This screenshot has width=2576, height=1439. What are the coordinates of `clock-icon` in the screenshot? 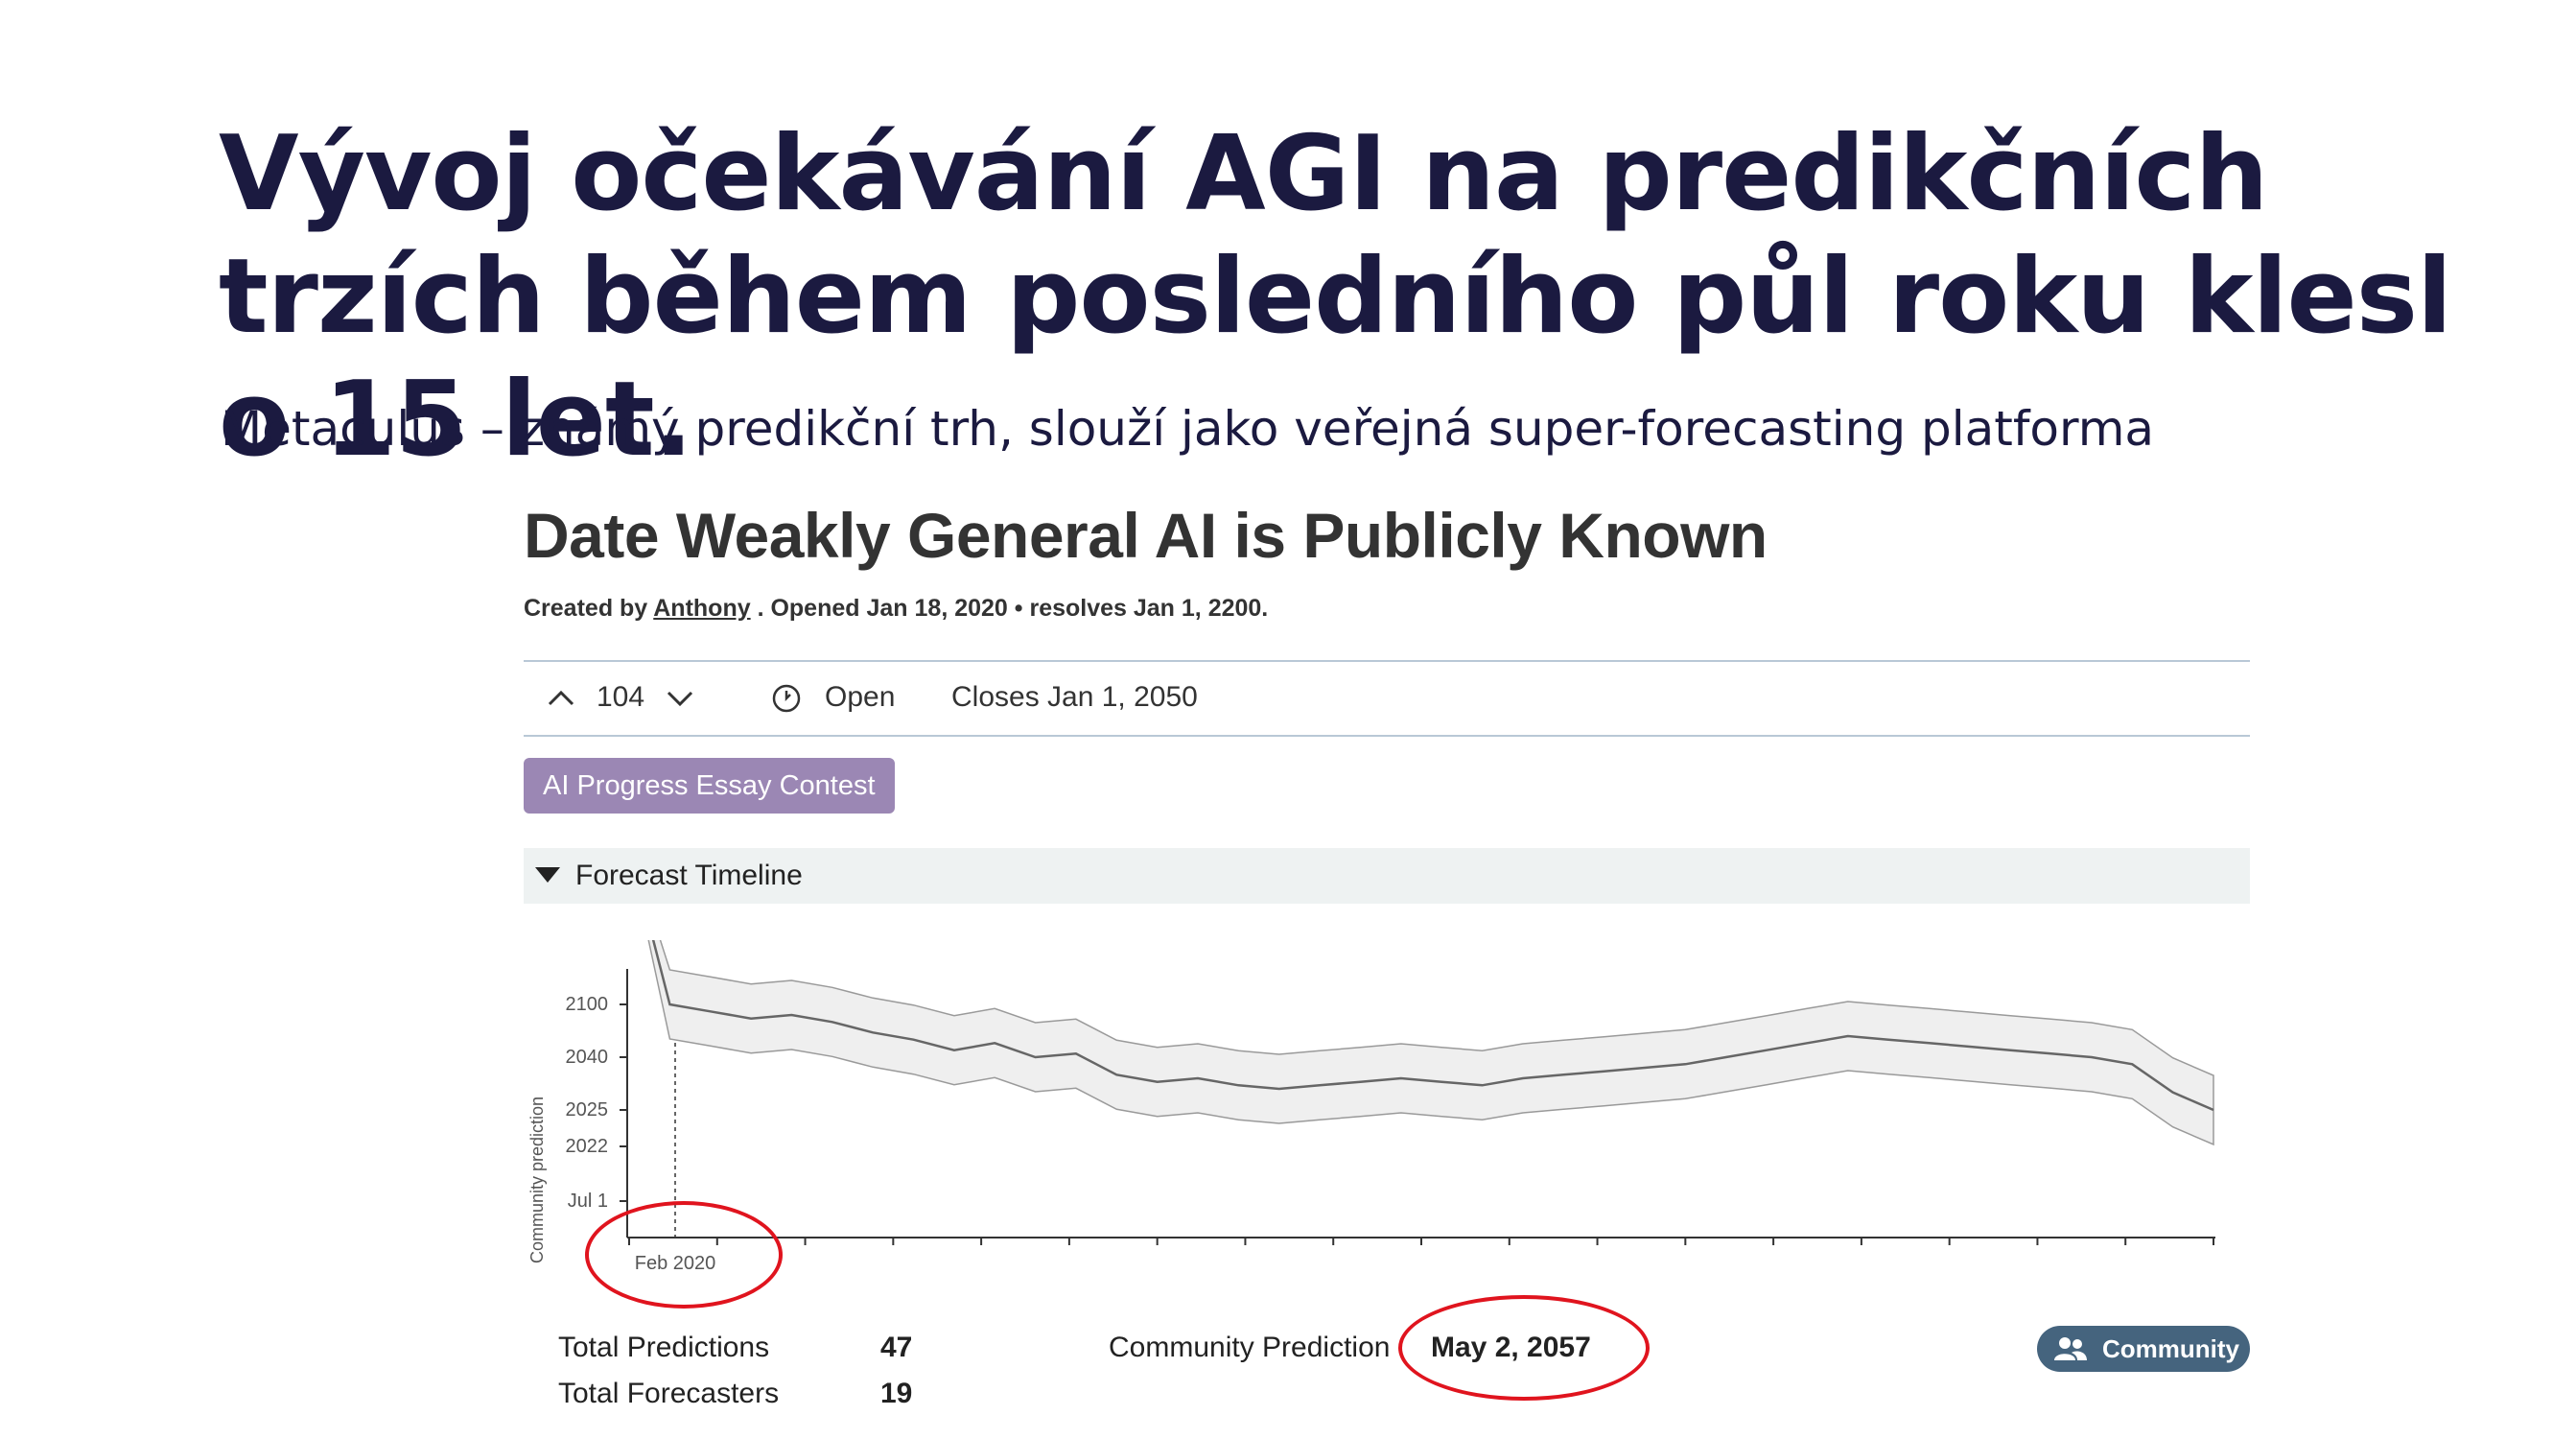 It's located at (786, 702).